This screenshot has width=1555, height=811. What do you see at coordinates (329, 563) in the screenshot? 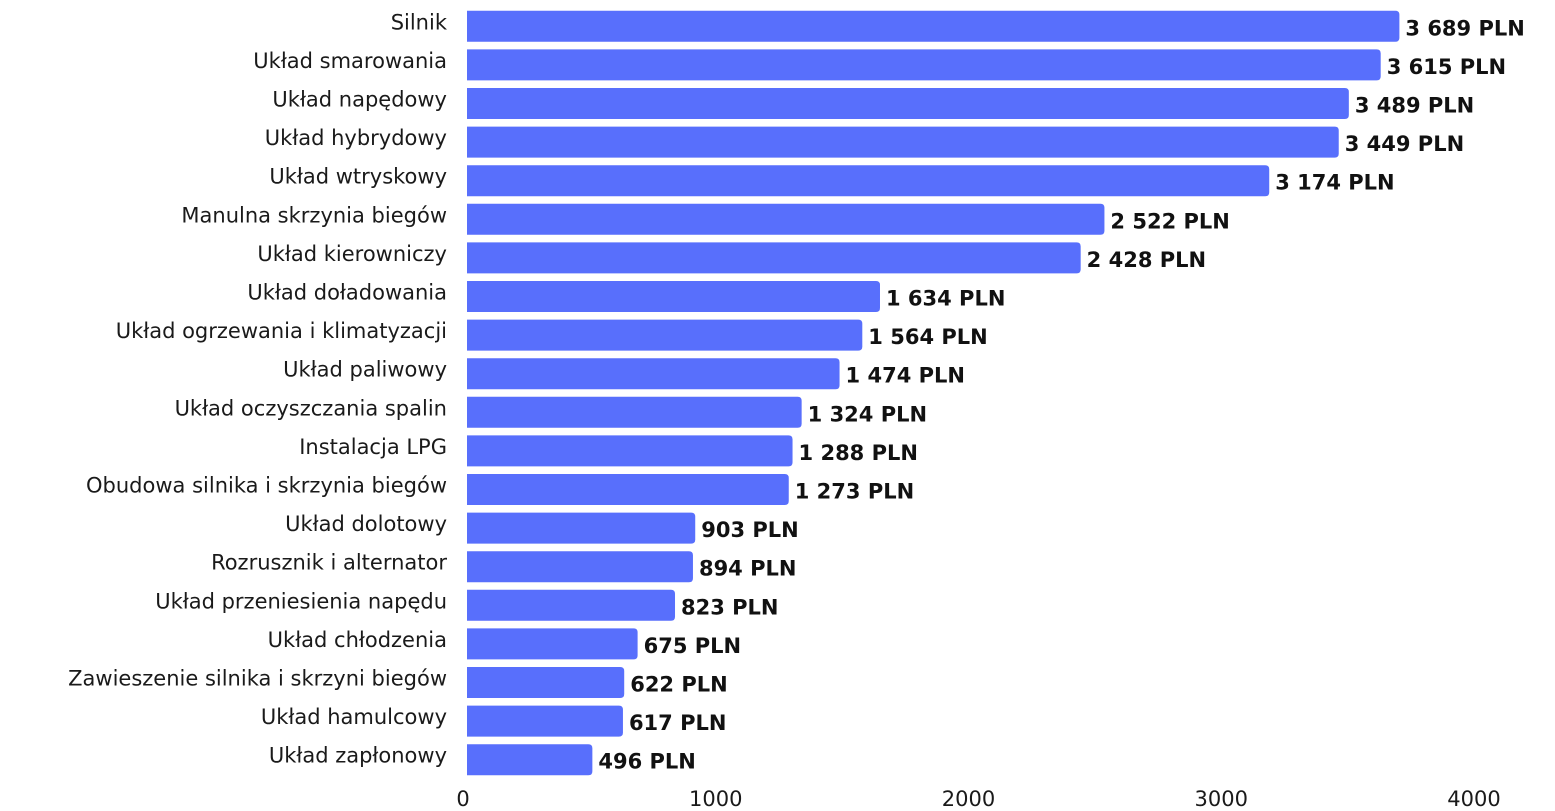
I see `category-label: Rozrusznik i alternator` at bounding box center [329, 563].